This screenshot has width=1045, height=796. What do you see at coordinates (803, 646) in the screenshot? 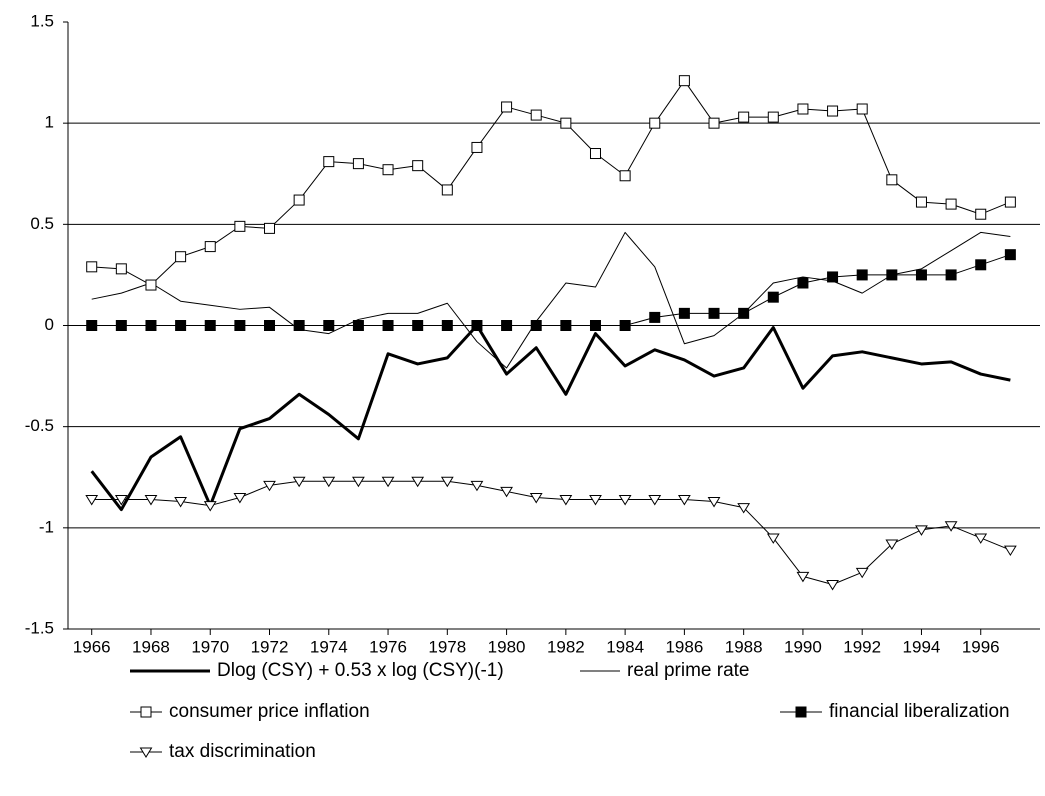
I see `x-tick-label: 1990` at bounding box center [803, 646].